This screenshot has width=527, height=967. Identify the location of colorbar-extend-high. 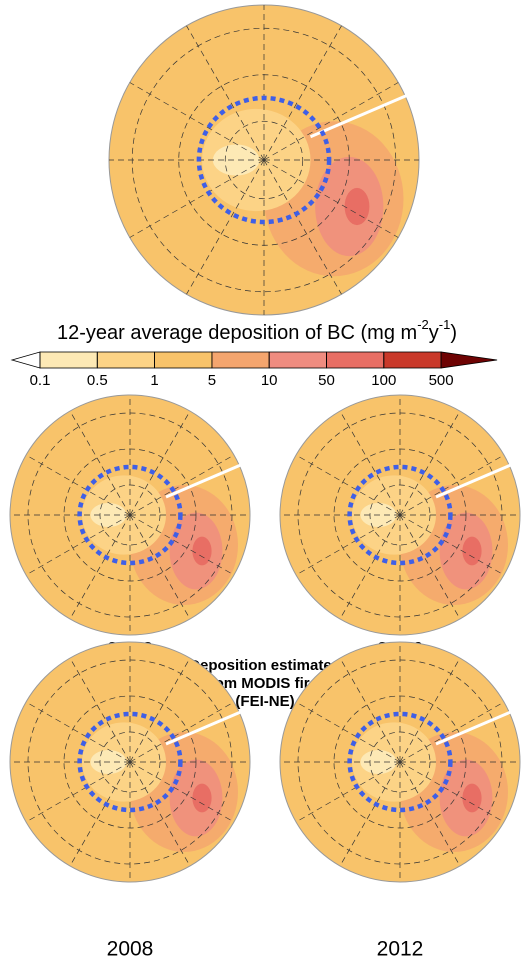
(469, 360).